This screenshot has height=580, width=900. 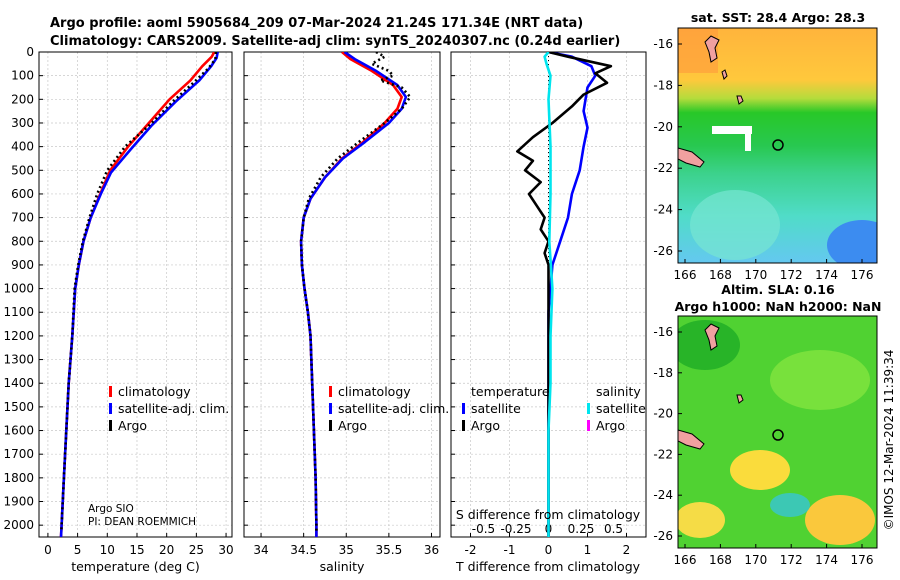 What do you see at coordinates (107, 550) in the screenshot?
I see `x-tick-label: 10` at bounding box center [107, 550].